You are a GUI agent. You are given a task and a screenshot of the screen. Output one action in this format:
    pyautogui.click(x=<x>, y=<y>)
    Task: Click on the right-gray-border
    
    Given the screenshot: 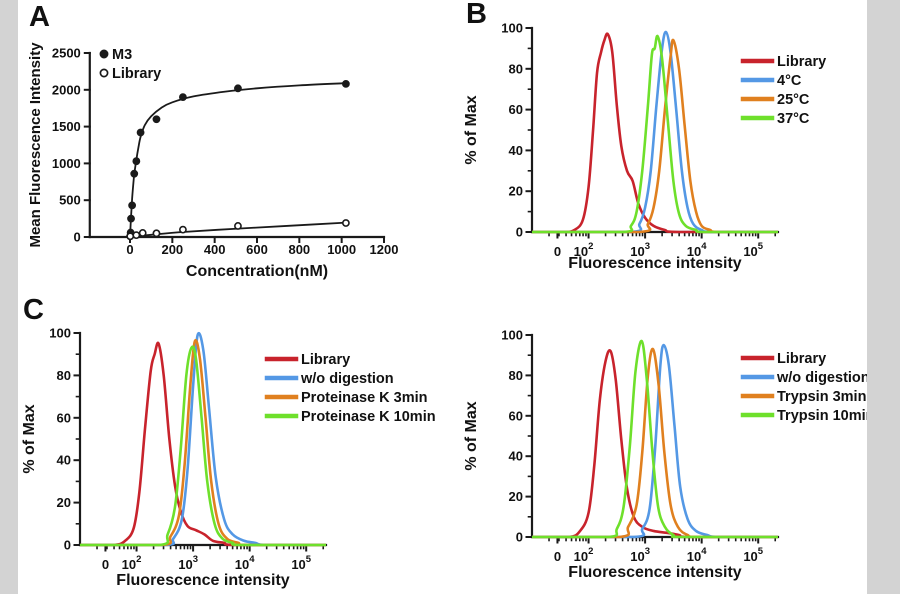 What is the action you would take?
    pyautogui.click(x=883, y=297)
    